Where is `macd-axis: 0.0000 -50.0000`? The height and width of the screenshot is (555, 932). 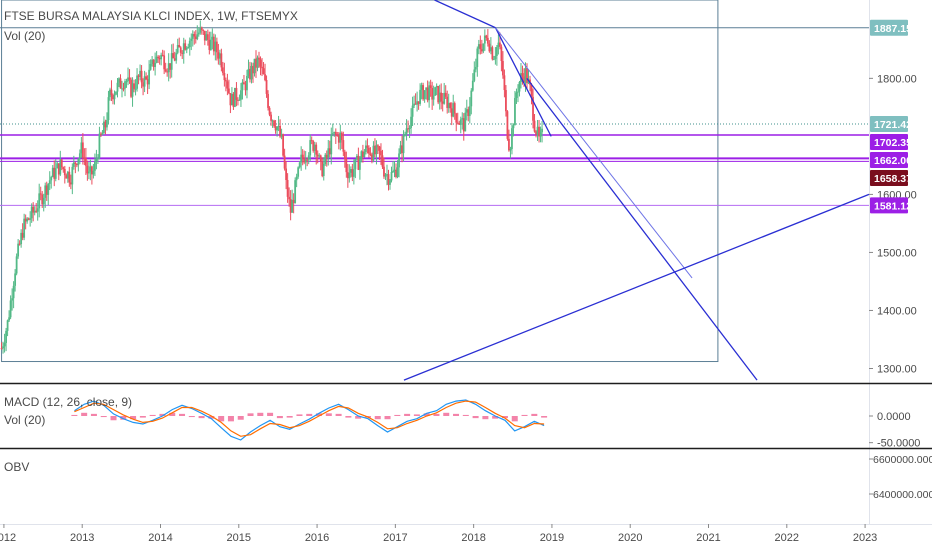 macd-axis: 0.0000 -50.0000 is located at coordinates (894, 430).